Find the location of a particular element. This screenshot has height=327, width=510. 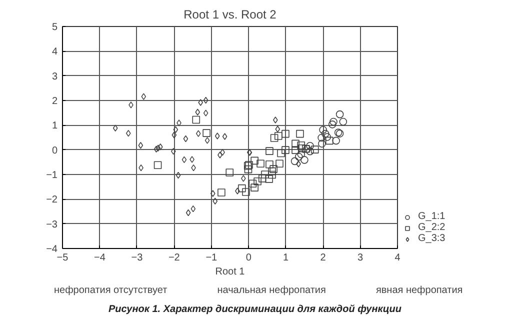

x-tick-label: 2 is located at coordinates (323, 258).